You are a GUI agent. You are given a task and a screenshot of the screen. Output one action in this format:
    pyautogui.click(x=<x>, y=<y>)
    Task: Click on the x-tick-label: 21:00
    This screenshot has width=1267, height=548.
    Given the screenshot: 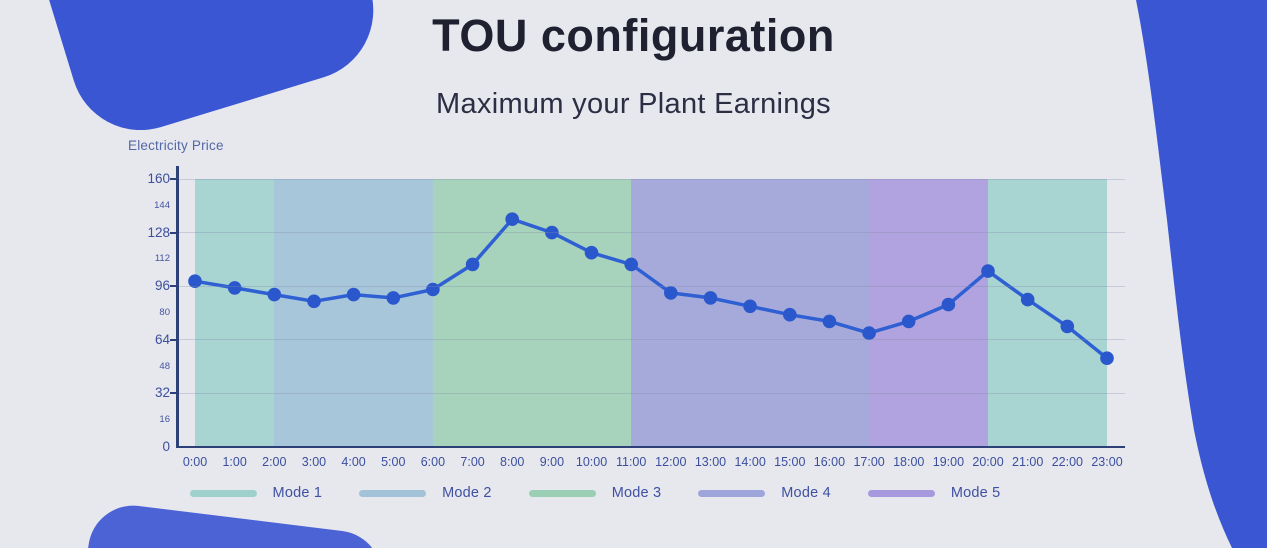 What is the action you would take?
    pyautogui.click(x=1028, y=462)
    